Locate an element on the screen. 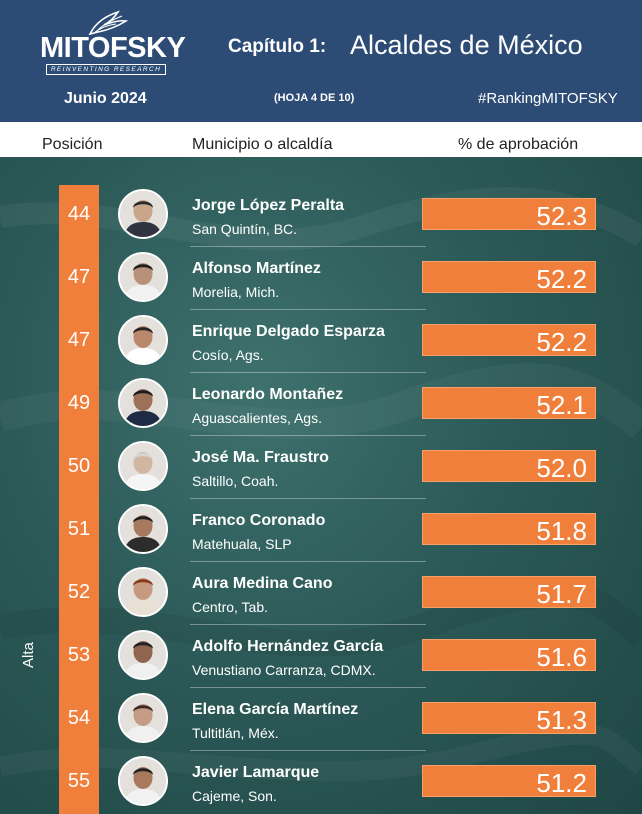 The width and height of the screenshot is (642, 814). approval-bar: 51.7 is located at coordinates (509, 592).